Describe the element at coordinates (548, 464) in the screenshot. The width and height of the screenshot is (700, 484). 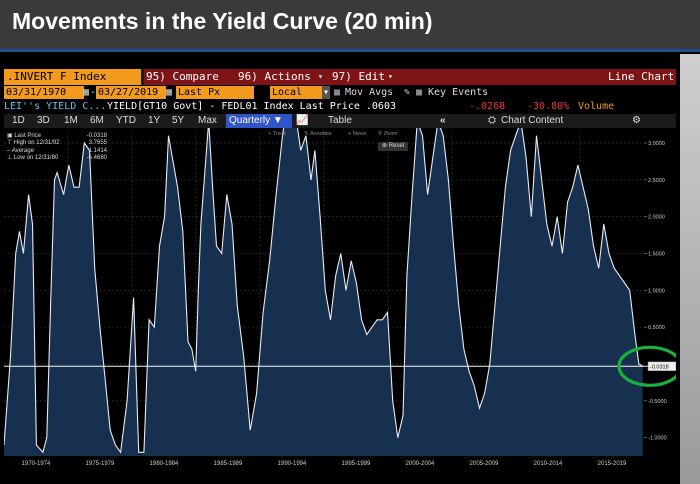
I see `x-tick-label: 2010-2014` at that location.